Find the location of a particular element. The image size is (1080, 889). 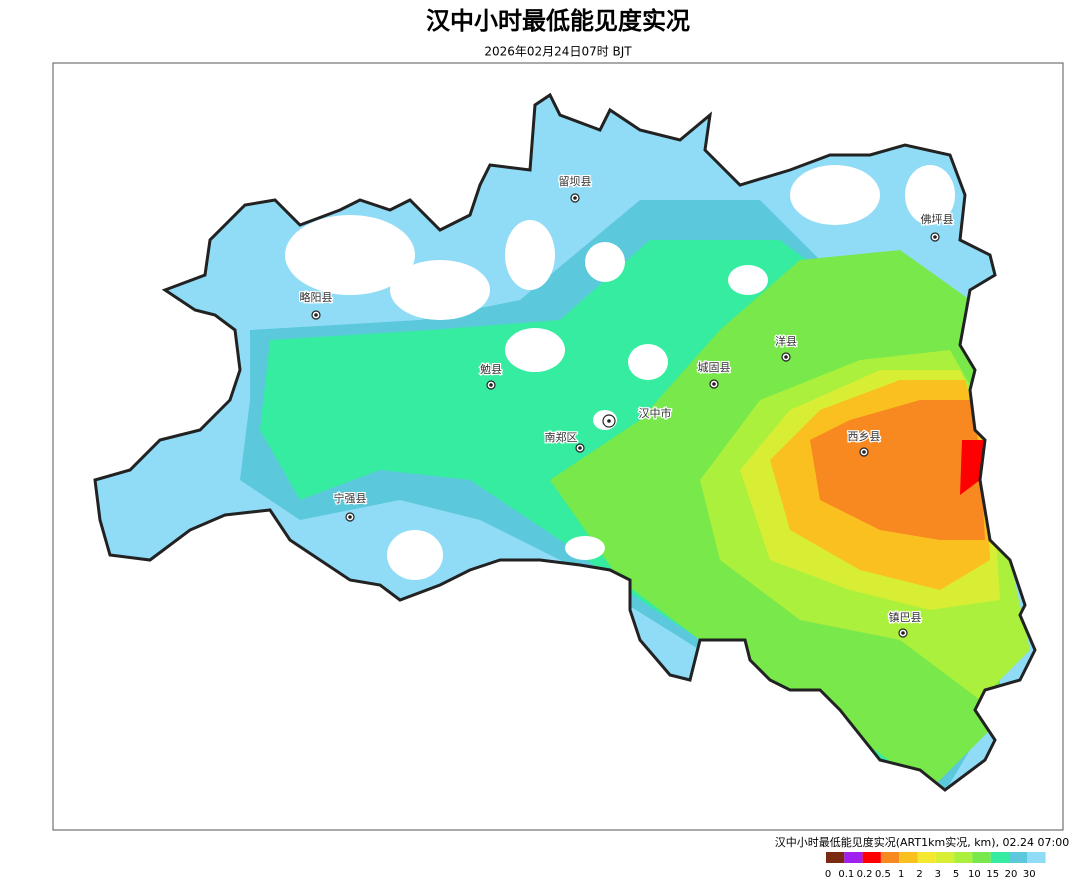

legend-label: 3 is located at coordinates (938, 874).